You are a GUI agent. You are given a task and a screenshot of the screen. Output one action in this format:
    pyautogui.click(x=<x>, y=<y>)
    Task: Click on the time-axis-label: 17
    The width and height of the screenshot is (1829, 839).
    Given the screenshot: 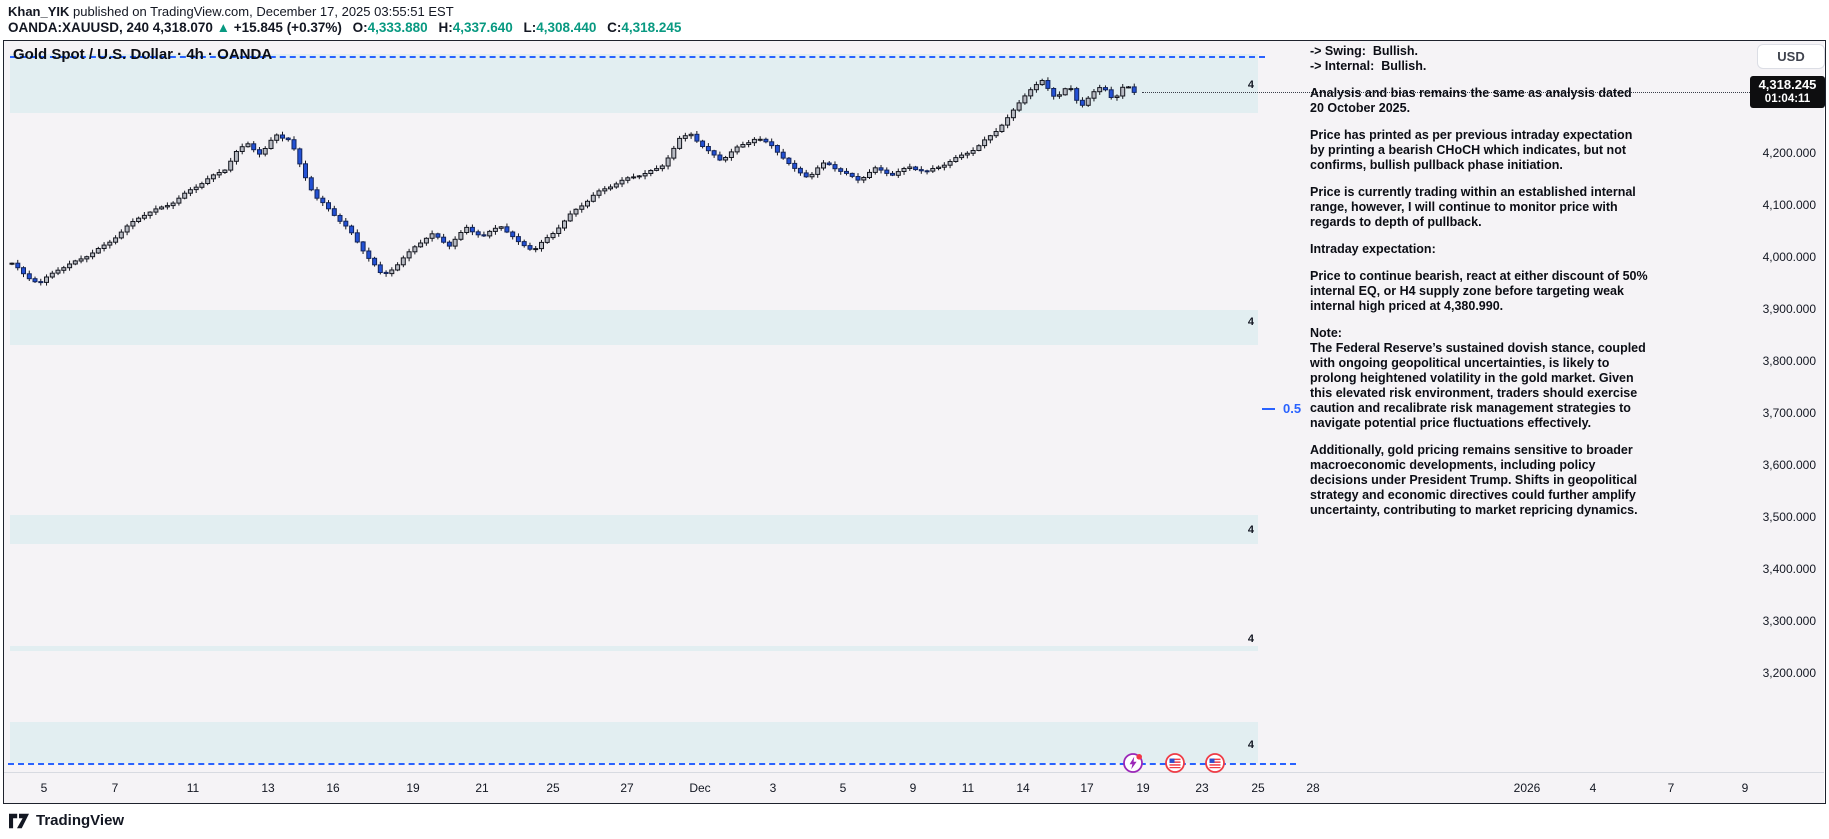 What is the action you would take?
    pyautogui.click(x=1087, y=788)
    